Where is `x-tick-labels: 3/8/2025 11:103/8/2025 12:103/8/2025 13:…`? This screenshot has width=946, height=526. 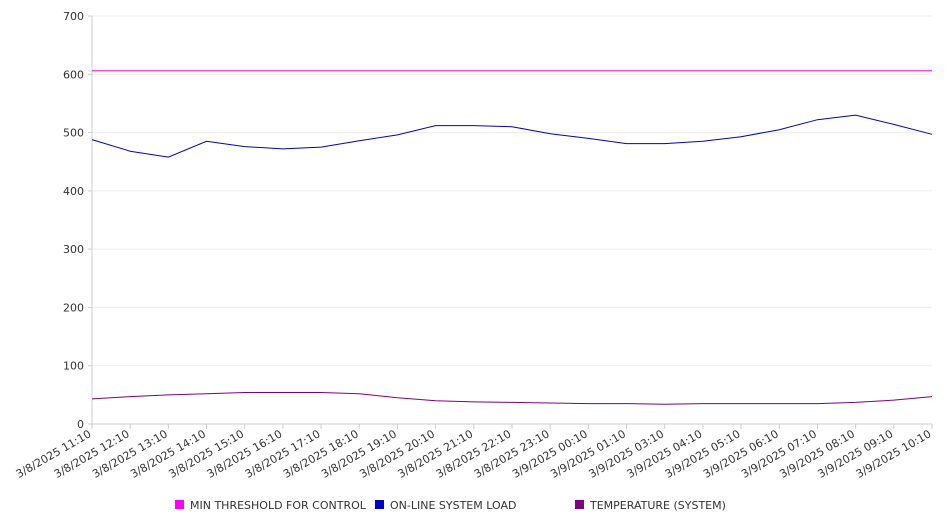
x-tick-labels: 3/8/2025 11:103/8/2025 12:103/8/2025 13:… is located at coordinates (474, 452).